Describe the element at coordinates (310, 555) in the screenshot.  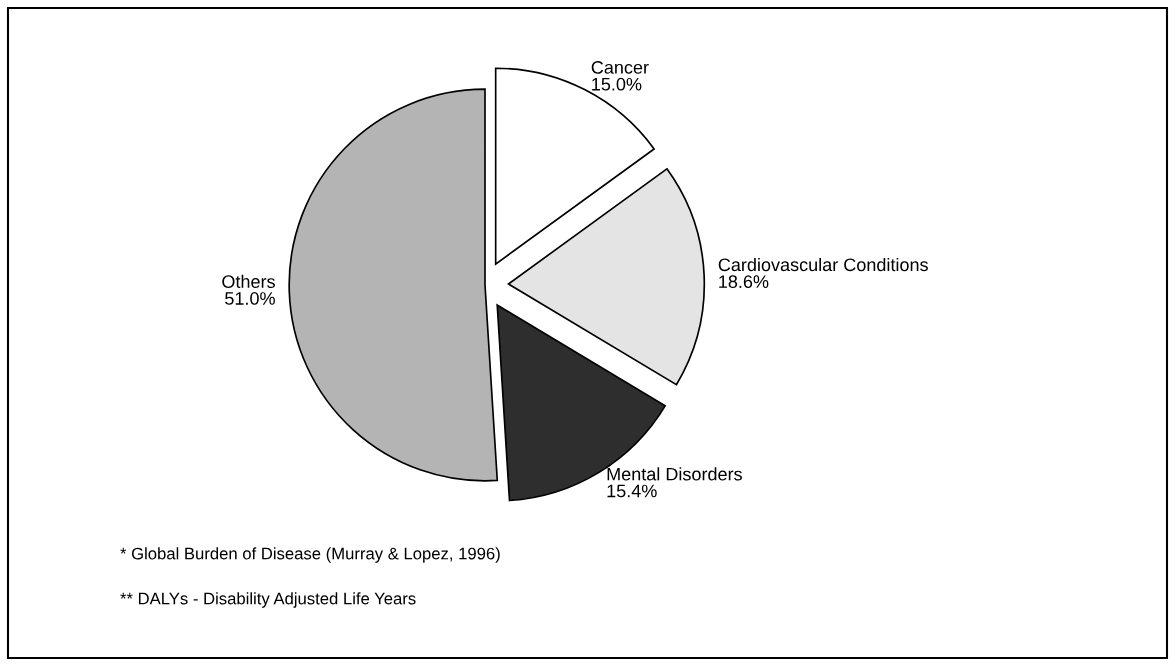
I see `text: * Global Burden of Disease (Murray & Lopez, 1996)` at that location.